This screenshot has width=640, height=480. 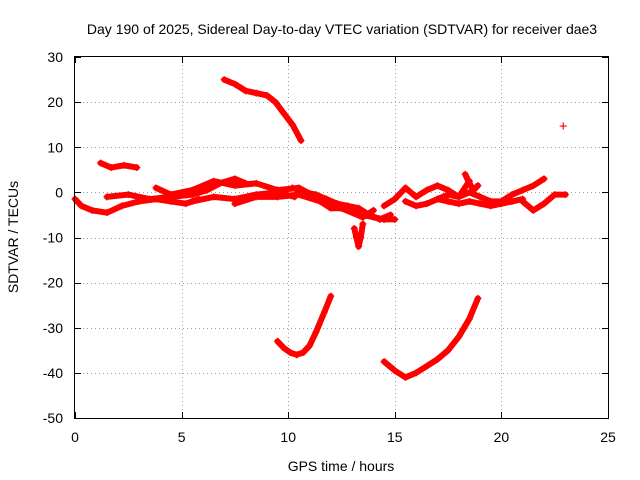 I want to click on y-axis-label: SDTVAR / TECUs, so click(x=13, y=237).